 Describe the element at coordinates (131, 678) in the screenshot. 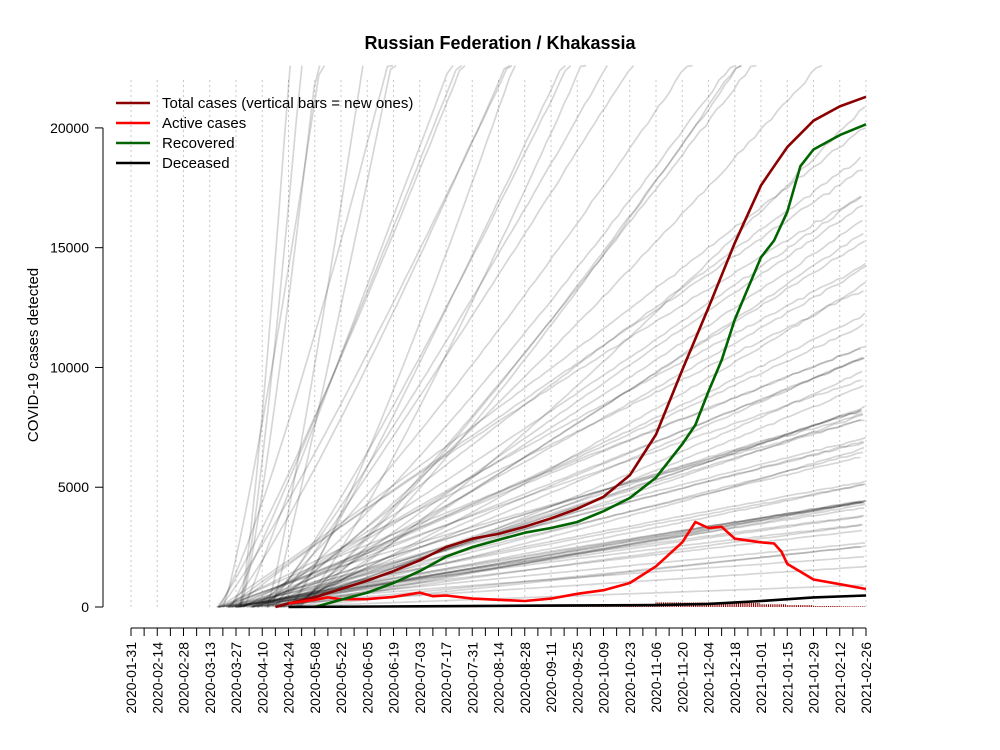

I see `x-tick-label: 2020-01-31` at that location.